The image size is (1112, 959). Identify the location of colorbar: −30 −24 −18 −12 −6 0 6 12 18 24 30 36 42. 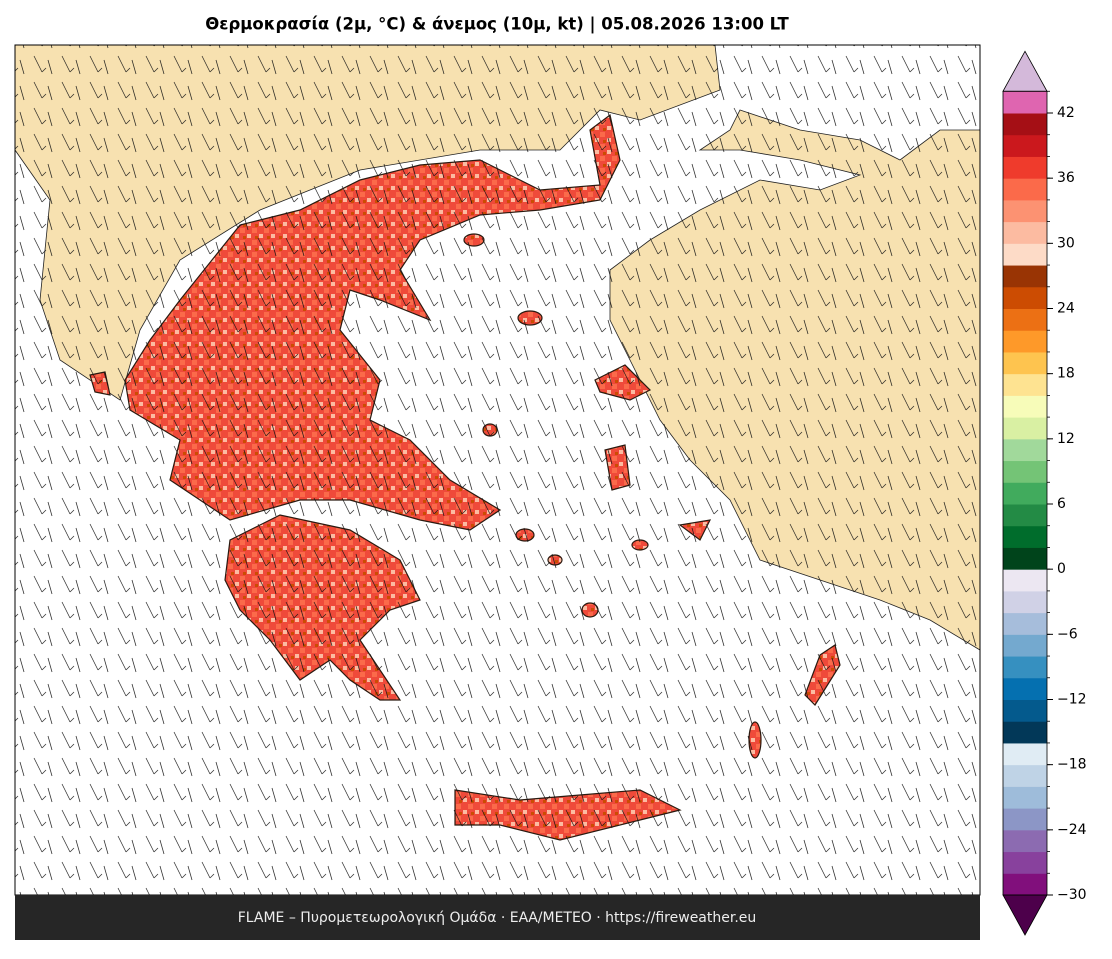
(1044, 493).